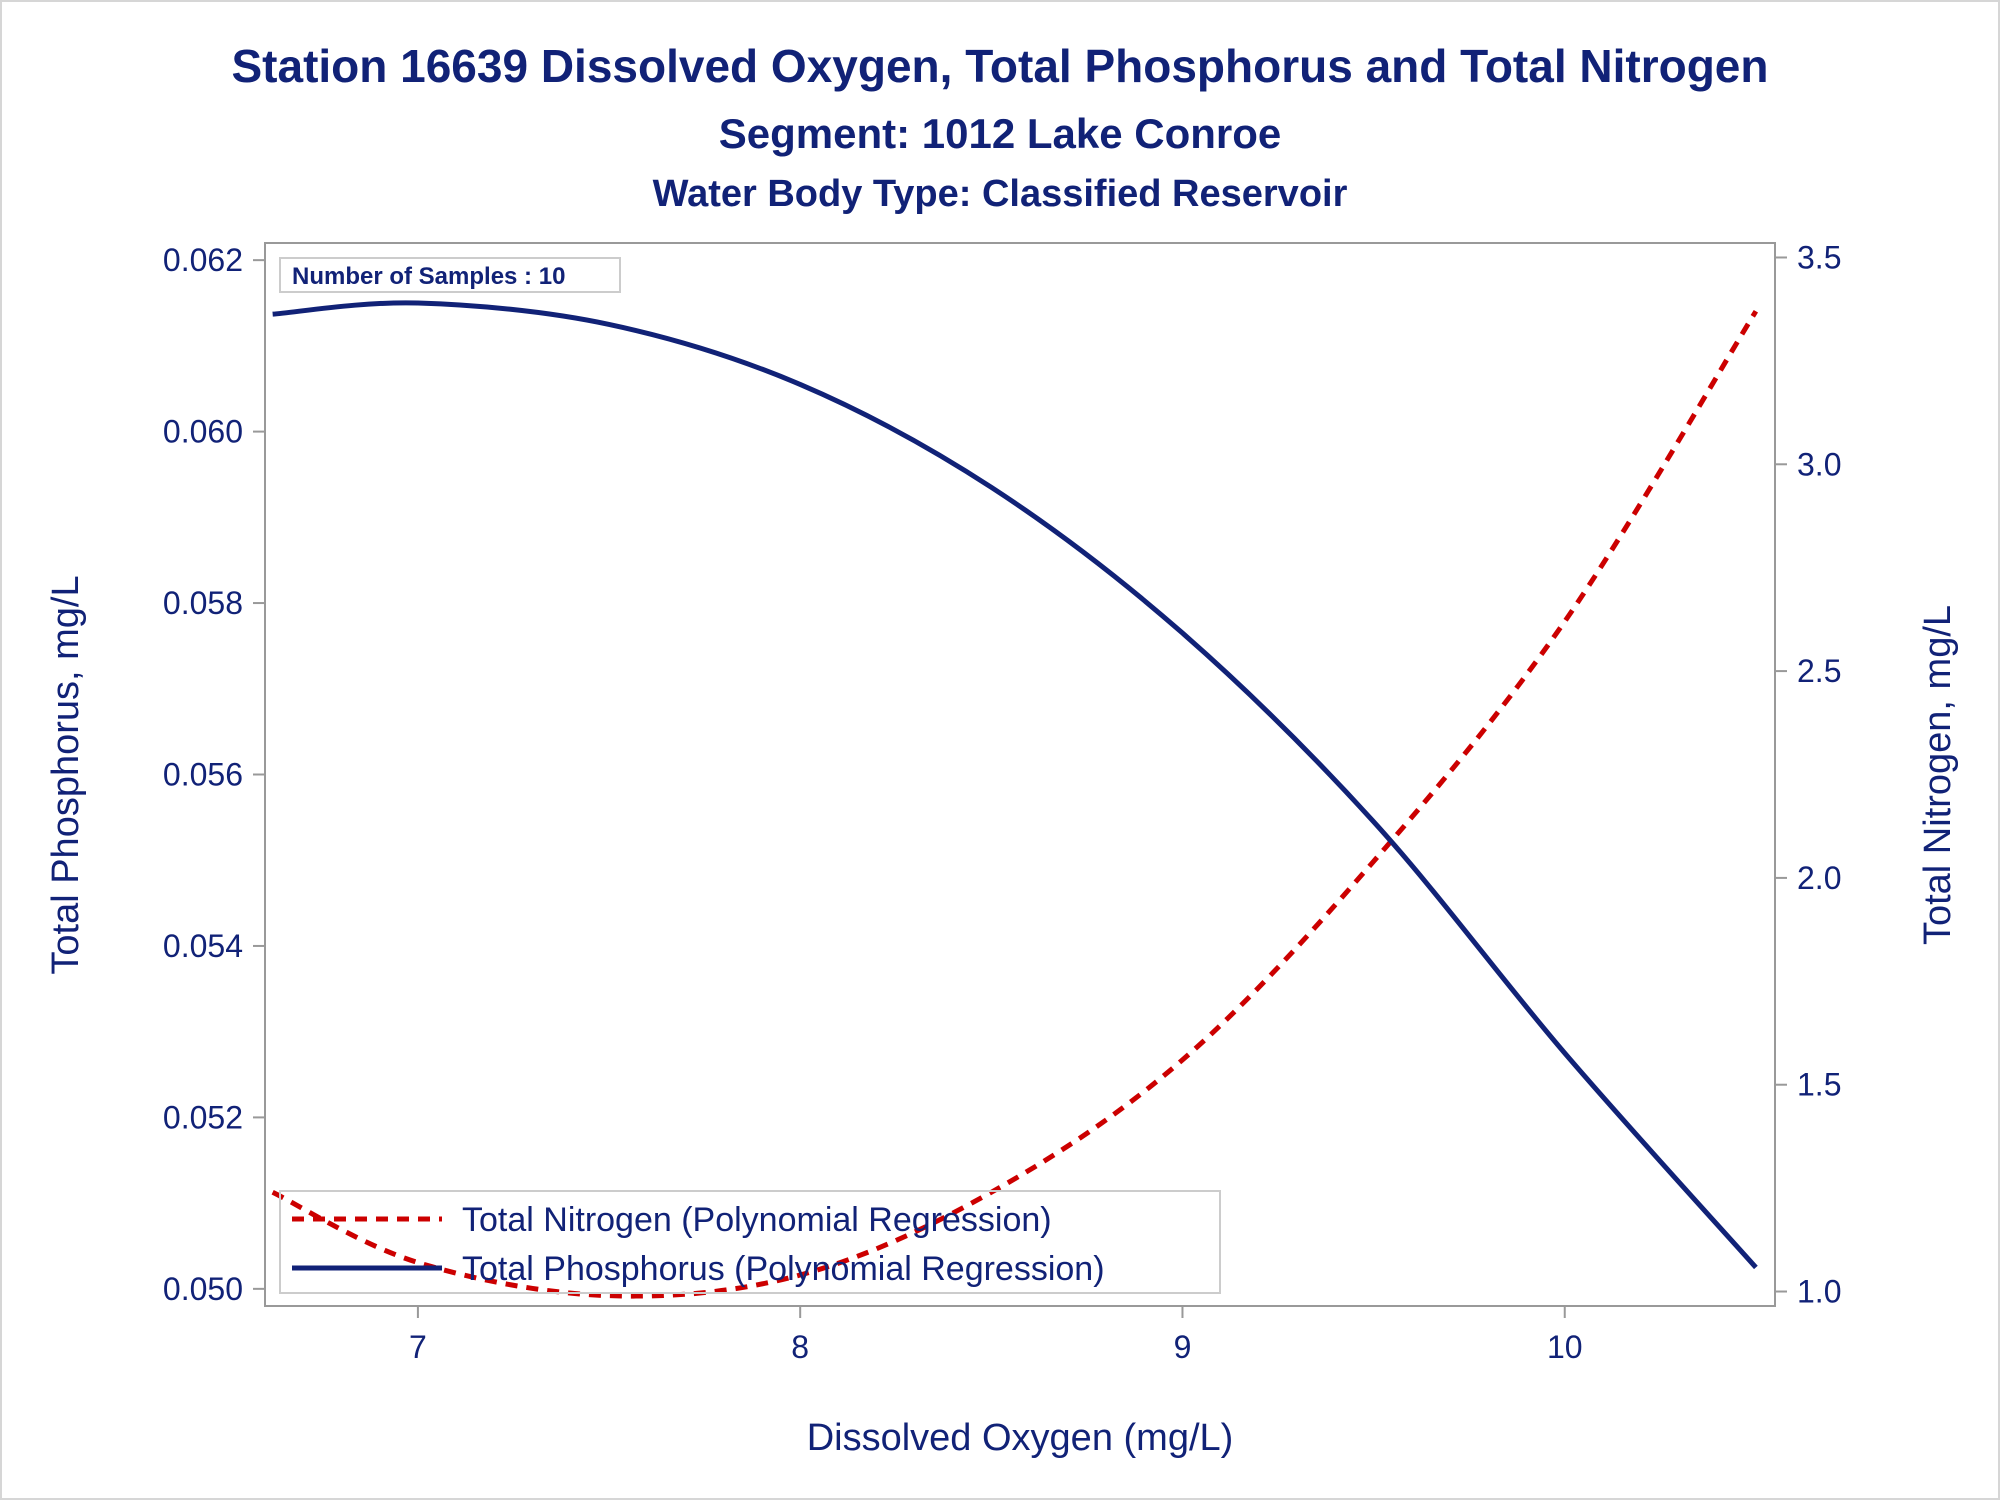  I want to click on y-left-tick-label: 0.062, so click(203, 260).